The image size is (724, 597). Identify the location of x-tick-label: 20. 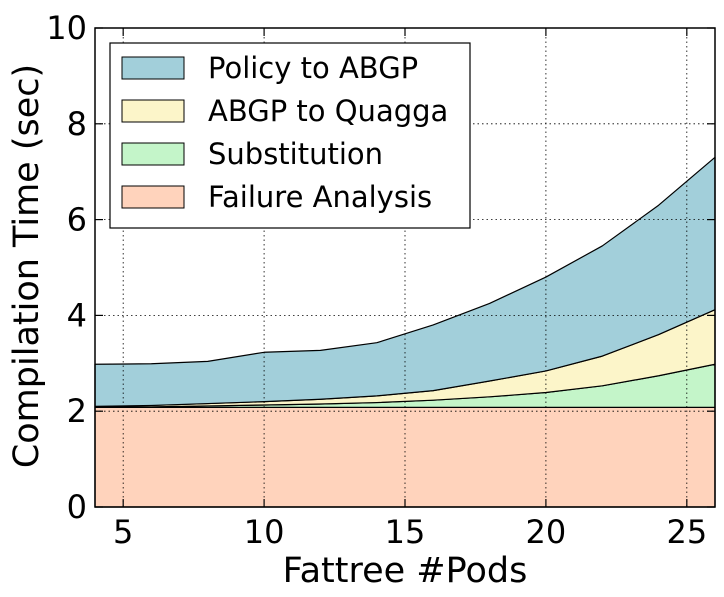
(546, 532).